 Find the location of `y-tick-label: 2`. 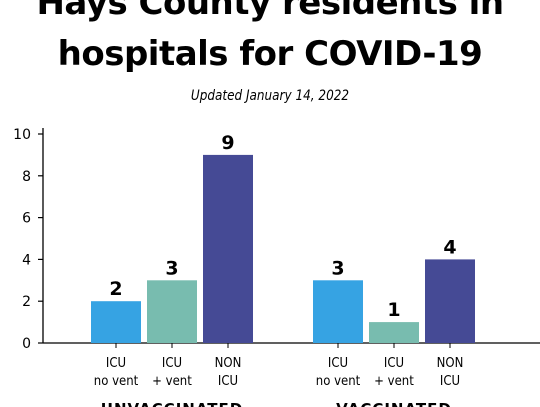

y-tick-label: 2 is located at coordinates (26, 302).